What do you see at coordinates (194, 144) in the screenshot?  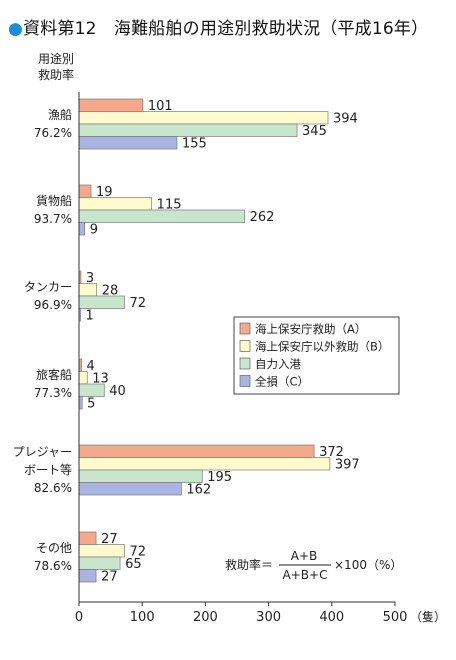 I see `bar-value-label: 155` at bounding box center [194, 144].